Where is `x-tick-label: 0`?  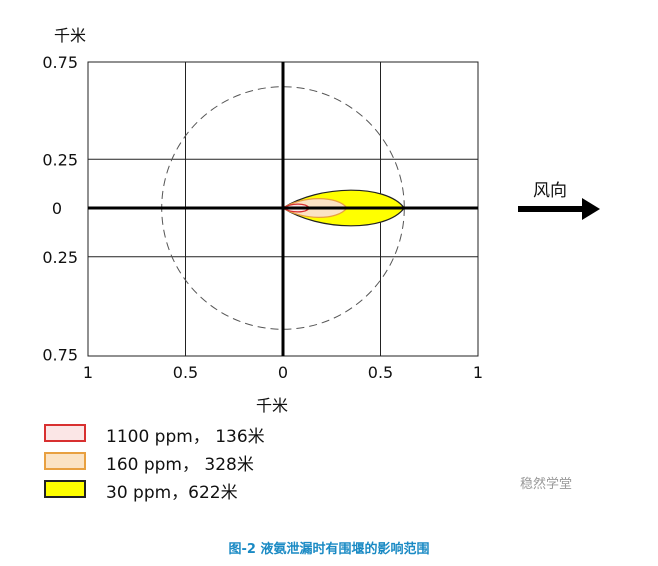 x-tick-label: 0 is located at coordinates (283, 372).